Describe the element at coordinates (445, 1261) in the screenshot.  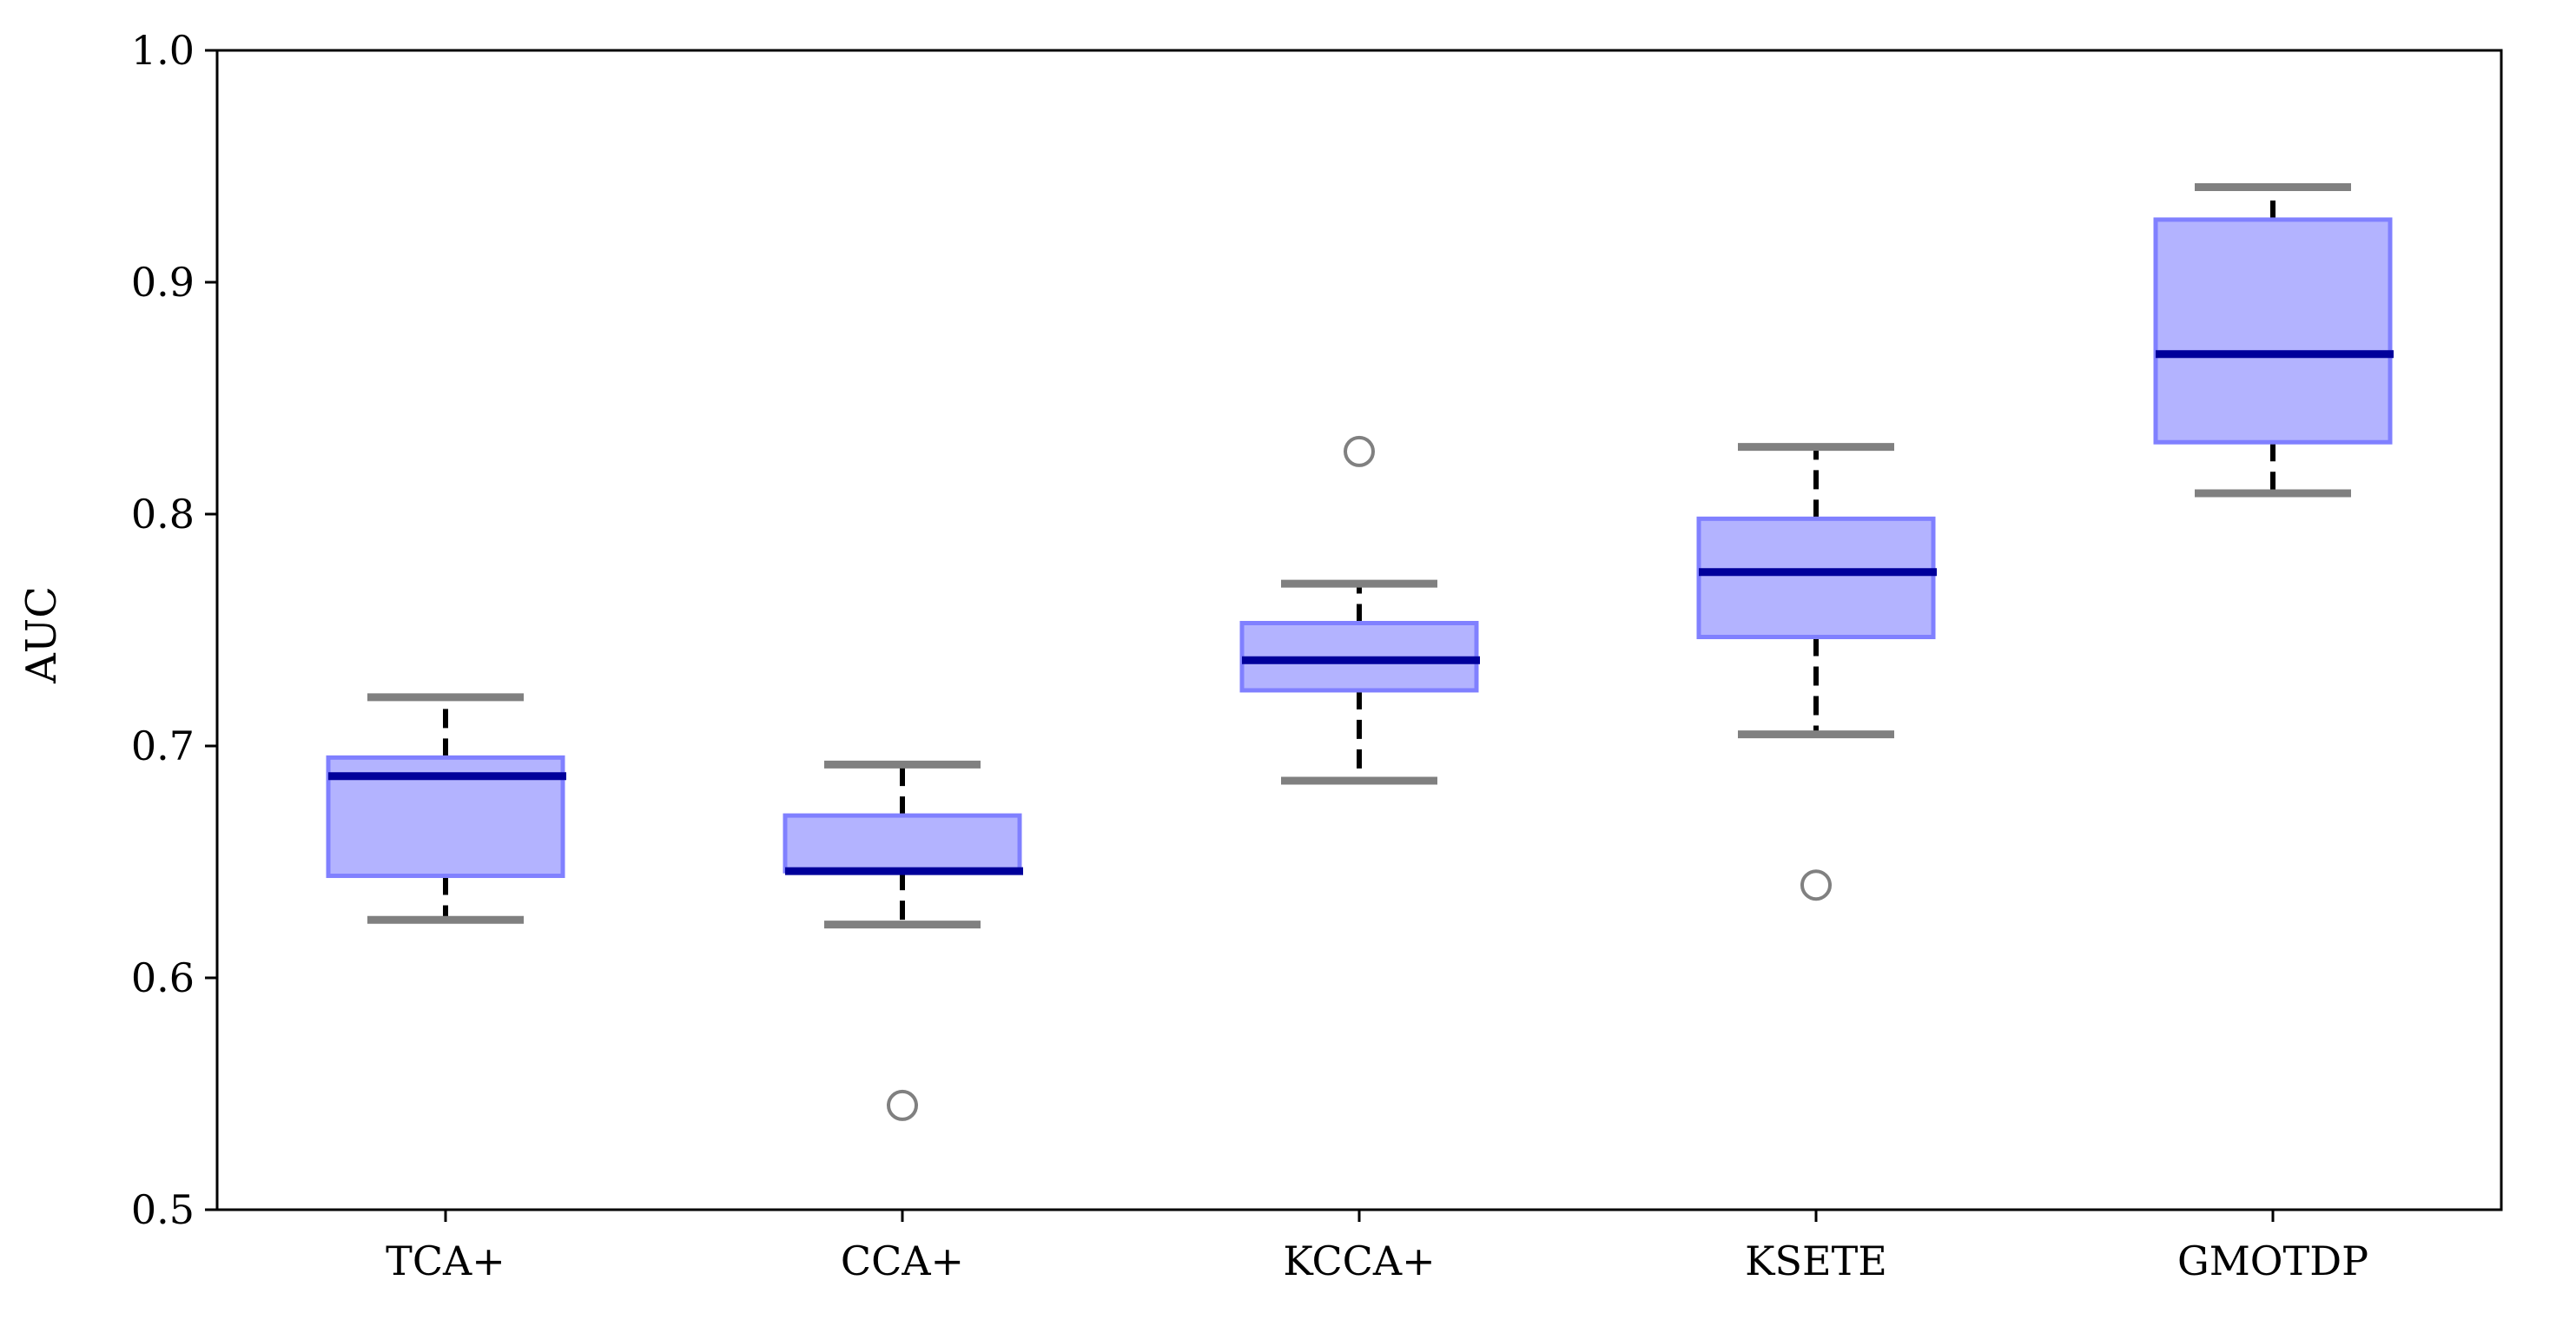
I see `x-tick-label: TCA+` at that location.